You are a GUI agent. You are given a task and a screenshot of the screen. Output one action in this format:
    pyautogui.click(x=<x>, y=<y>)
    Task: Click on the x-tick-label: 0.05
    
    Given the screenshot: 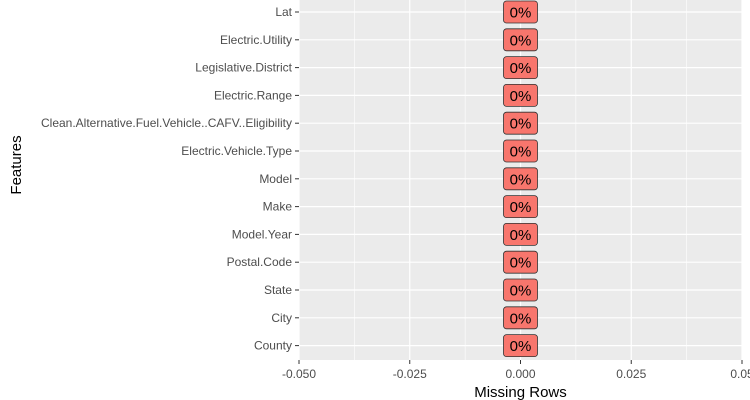 What is the action you would take?
    pyautogui.click(x=740, y=374)
    